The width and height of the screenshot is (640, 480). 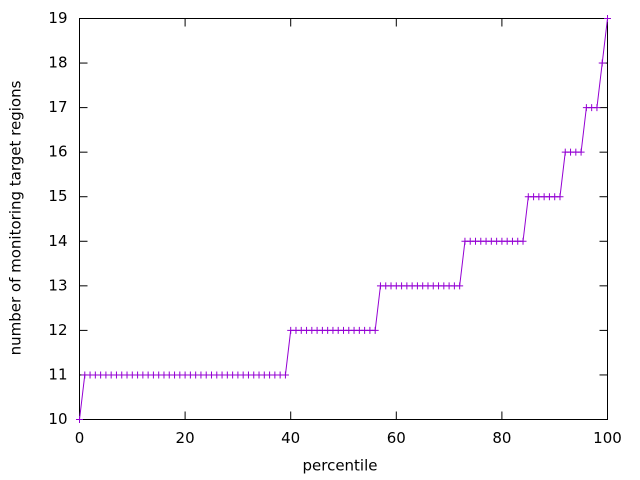 What do you see at coordinates (57, 285) in the screenshot?
I see `y-tick-label: 13` at bounding box center [57, 285].